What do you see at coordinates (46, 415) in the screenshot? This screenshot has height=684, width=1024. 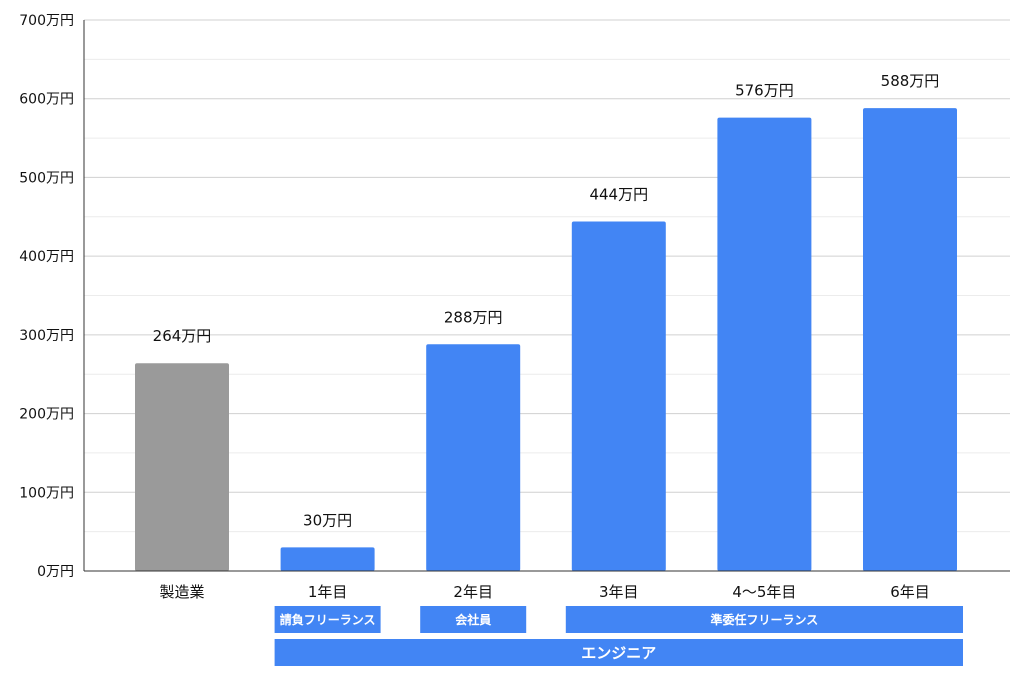 I see `y-tick-label: 200万円` at bounding box center [46, 415].